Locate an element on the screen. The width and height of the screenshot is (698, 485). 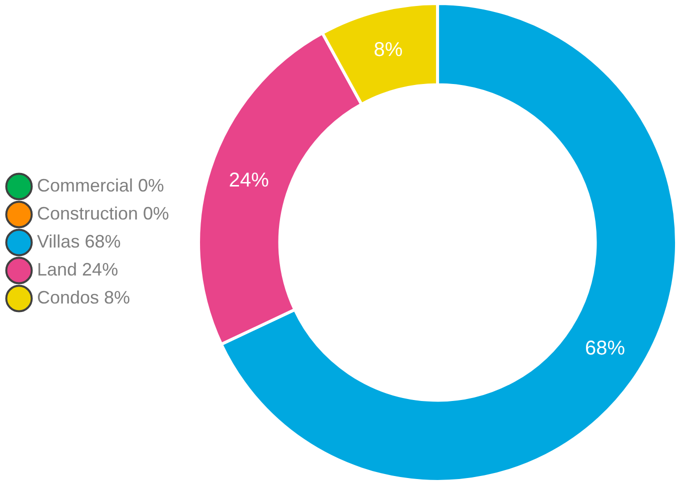
data-label: 8% is located at coordinates (388, 49).